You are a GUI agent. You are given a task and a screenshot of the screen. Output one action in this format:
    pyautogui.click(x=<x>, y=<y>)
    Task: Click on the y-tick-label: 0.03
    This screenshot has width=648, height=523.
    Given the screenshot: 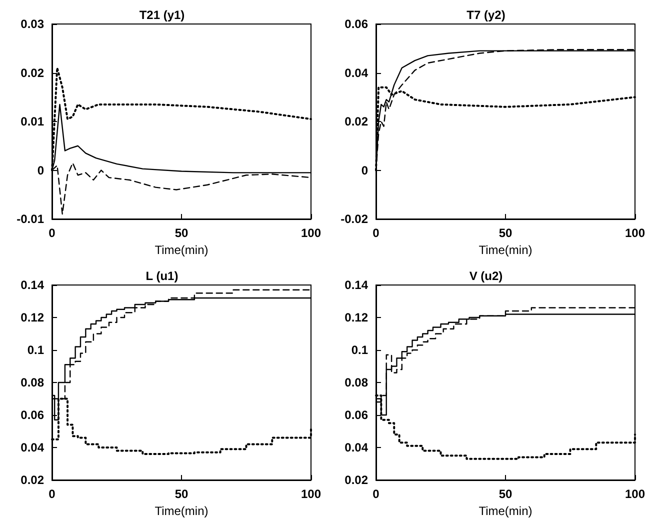 What is the action you would take?
    pyautogui.click(x=32, y=24)
    